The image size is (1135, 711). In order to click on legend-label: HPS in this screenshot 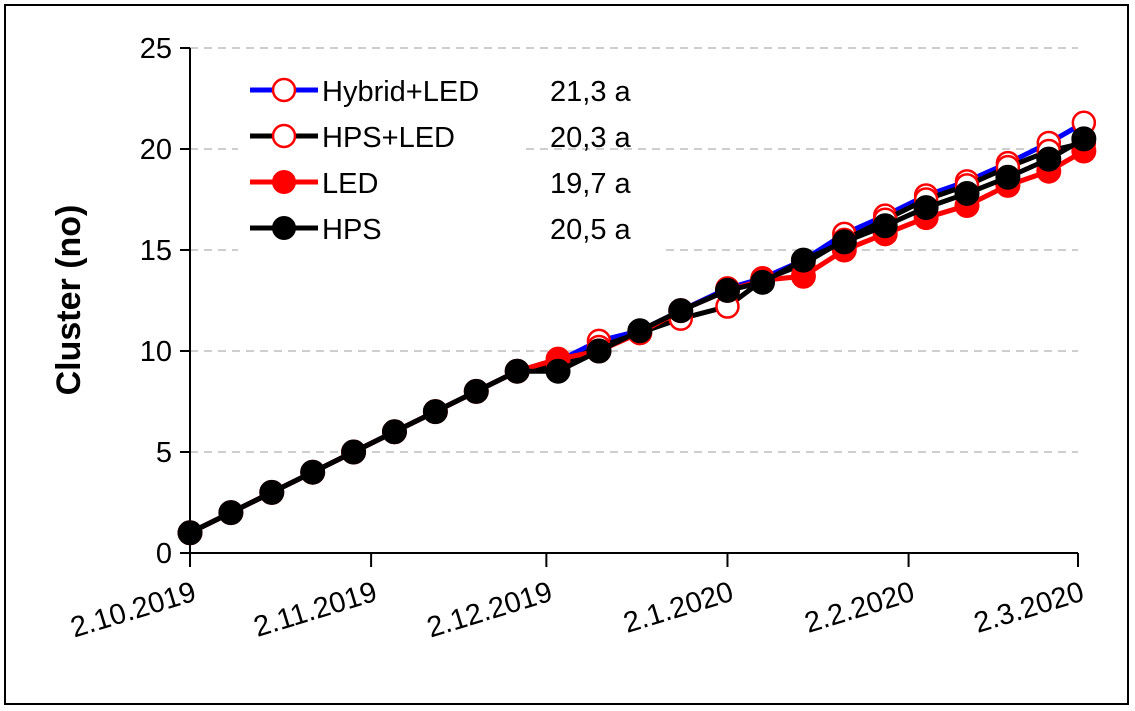, I will do `click(352, 230)`.